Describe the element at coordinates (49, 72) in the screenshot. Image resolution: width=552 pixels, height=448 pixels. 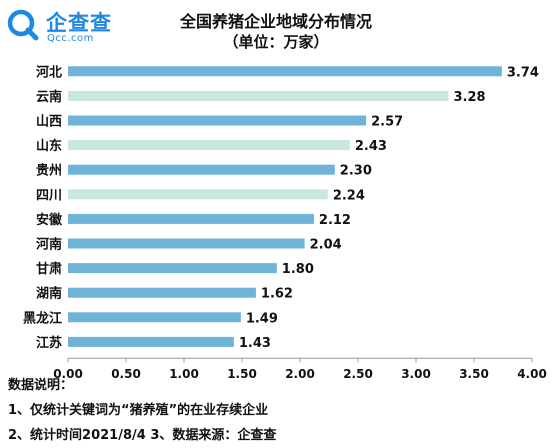
I see `category-label: 河北` at that location.